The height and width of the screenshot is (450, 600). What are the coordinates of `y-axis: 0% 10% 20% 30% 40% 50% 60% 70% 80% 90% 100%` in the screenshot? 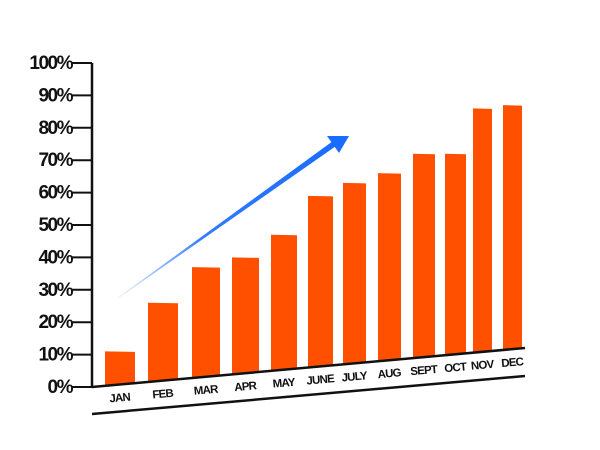 It's located at (61, 225).